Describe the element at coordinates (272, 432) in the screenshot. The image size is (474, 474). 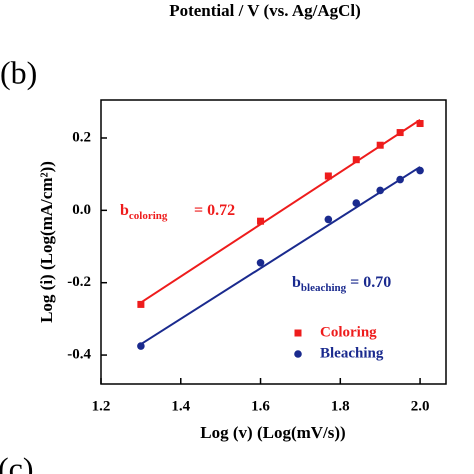
I see `x-axis-label: Log (v) (Log(mV/s))` at that location.